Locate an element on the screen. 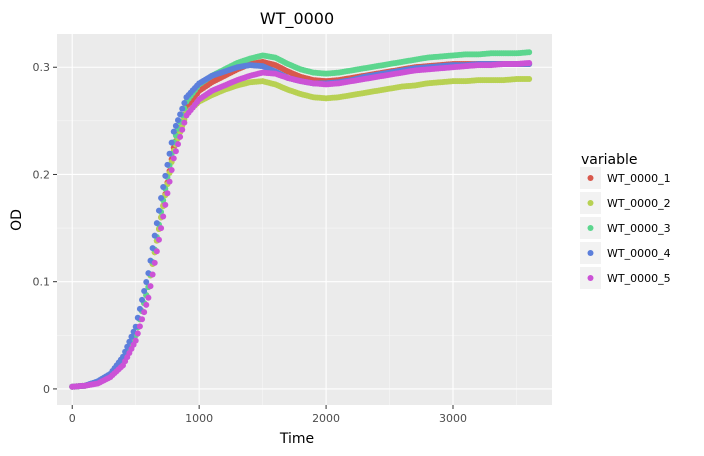 Image resolution: width=704 pixels, height=456 pixels. x-tick-label: 3000 is located at coordinates (453, 418).